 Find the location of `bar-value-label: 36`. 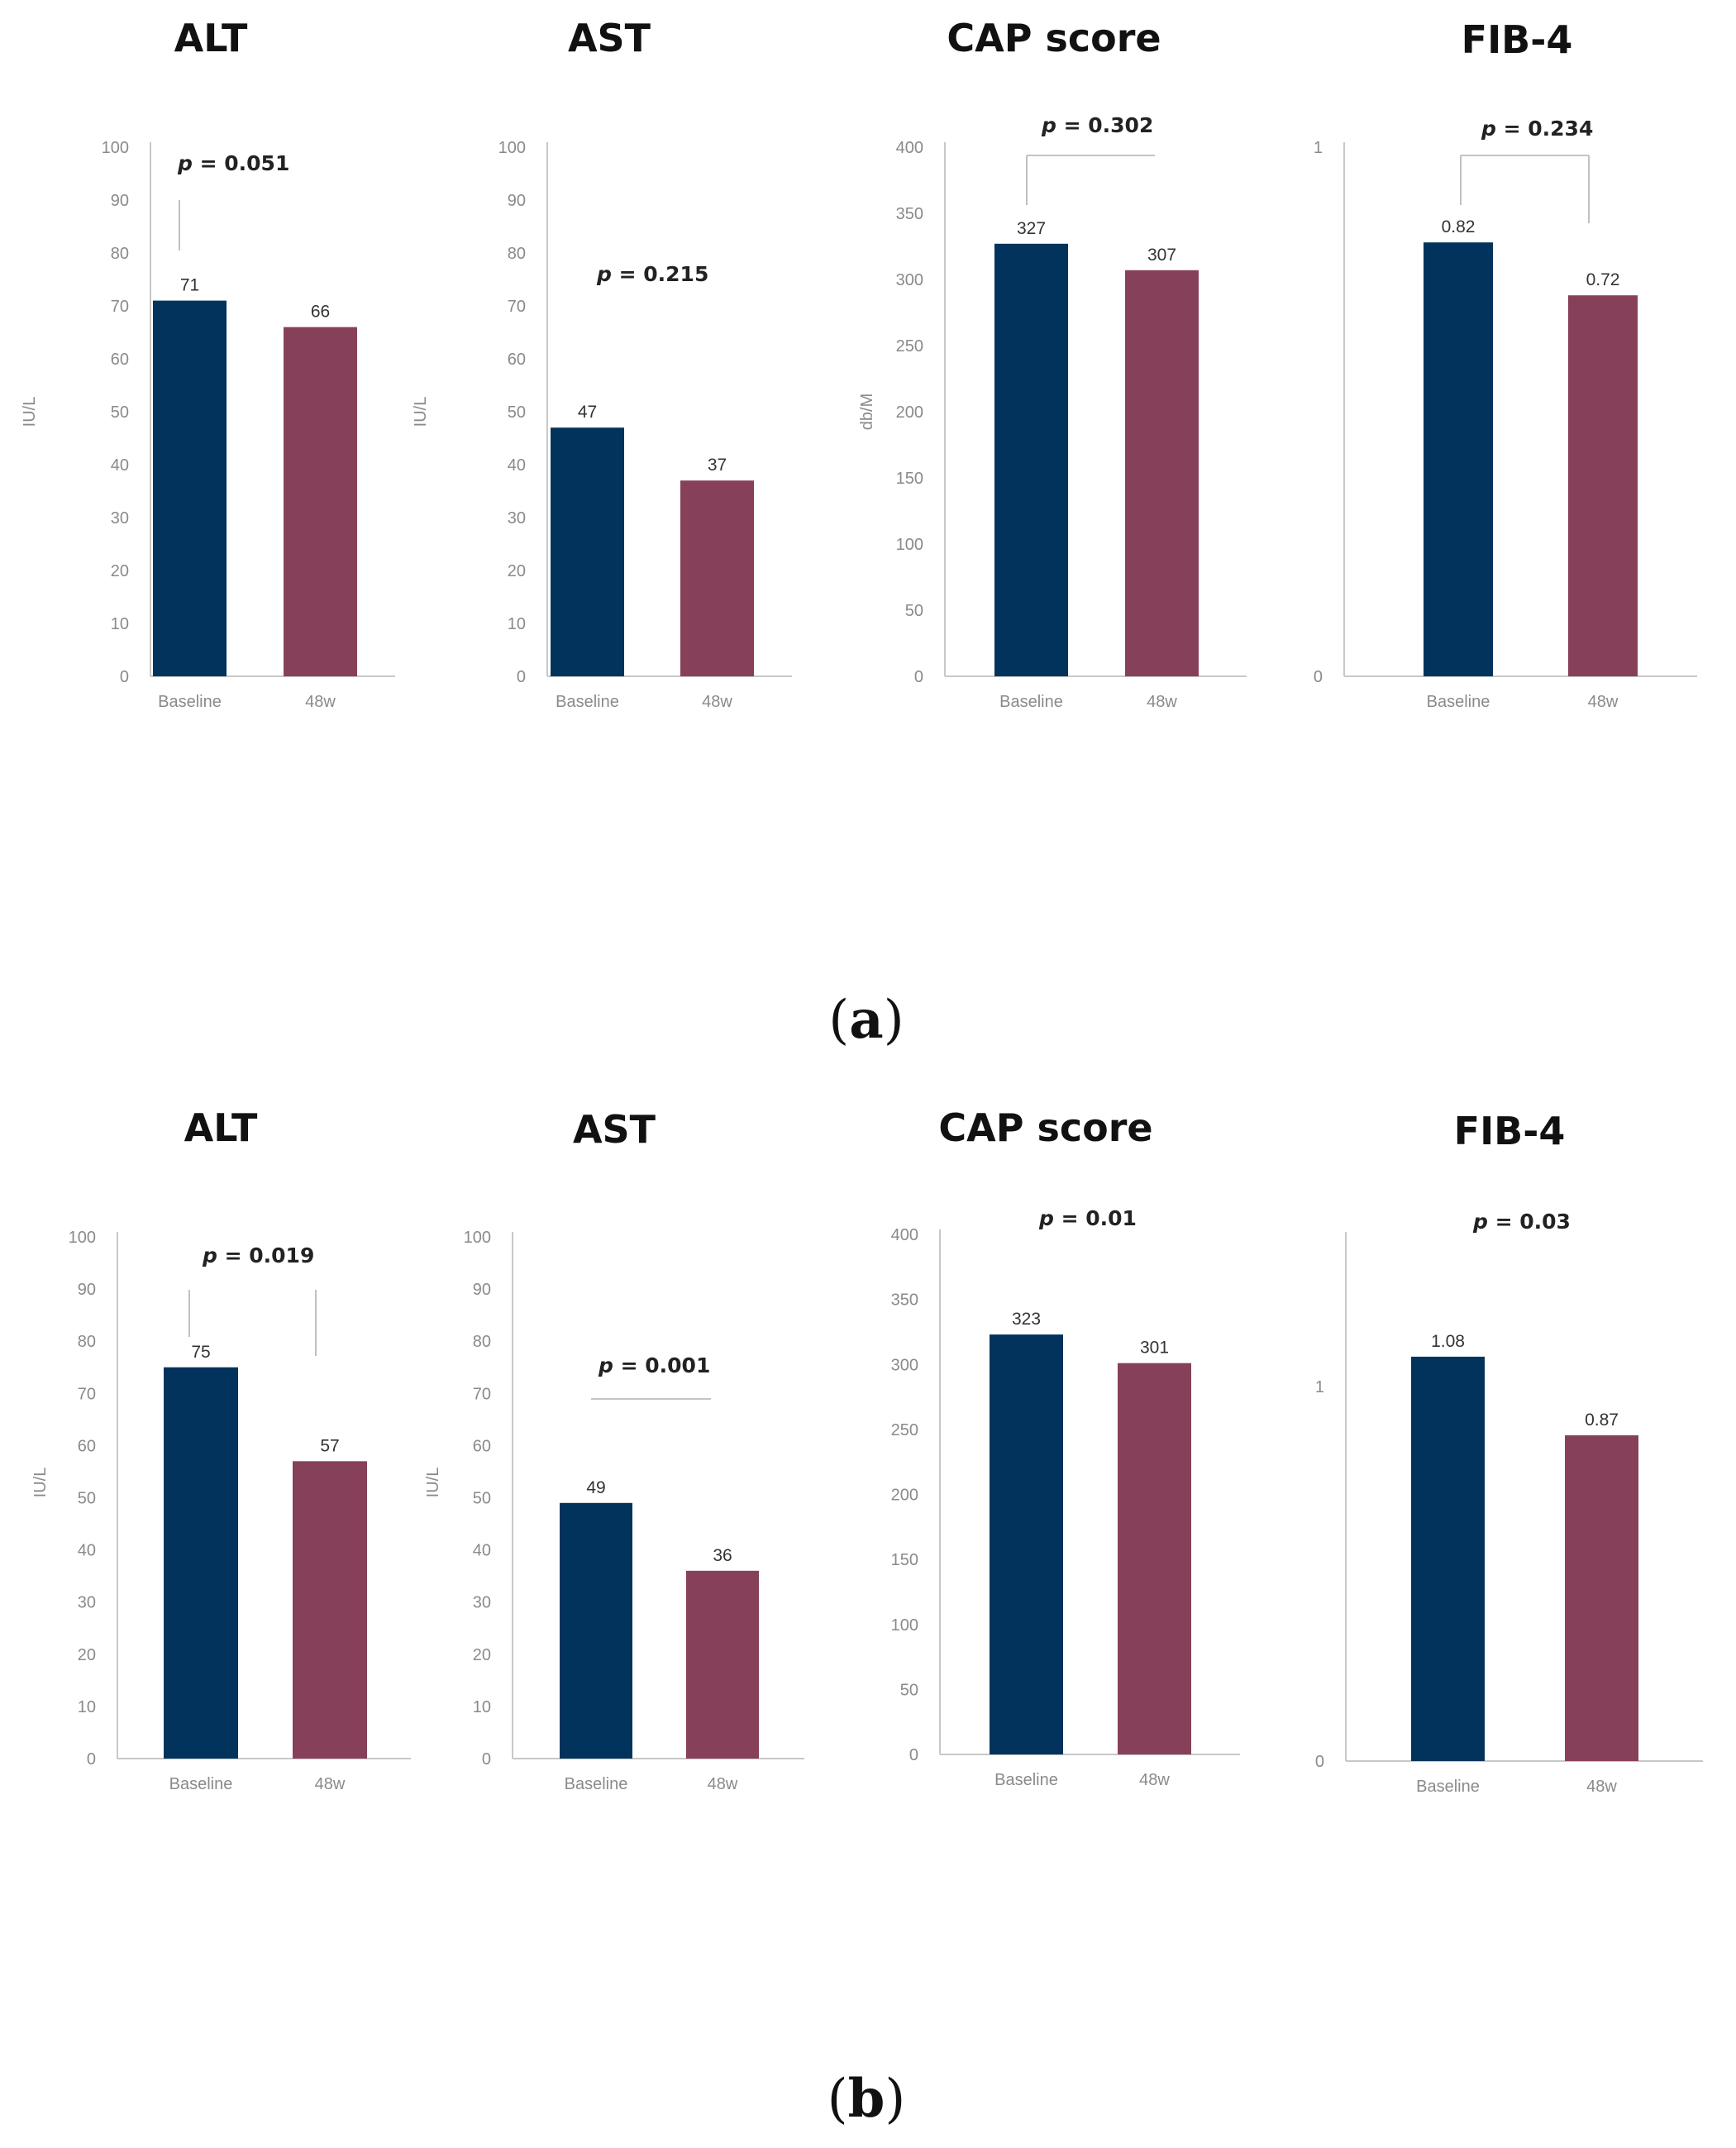

bar-value-label: 36 is located at coordinates (722, 1555).